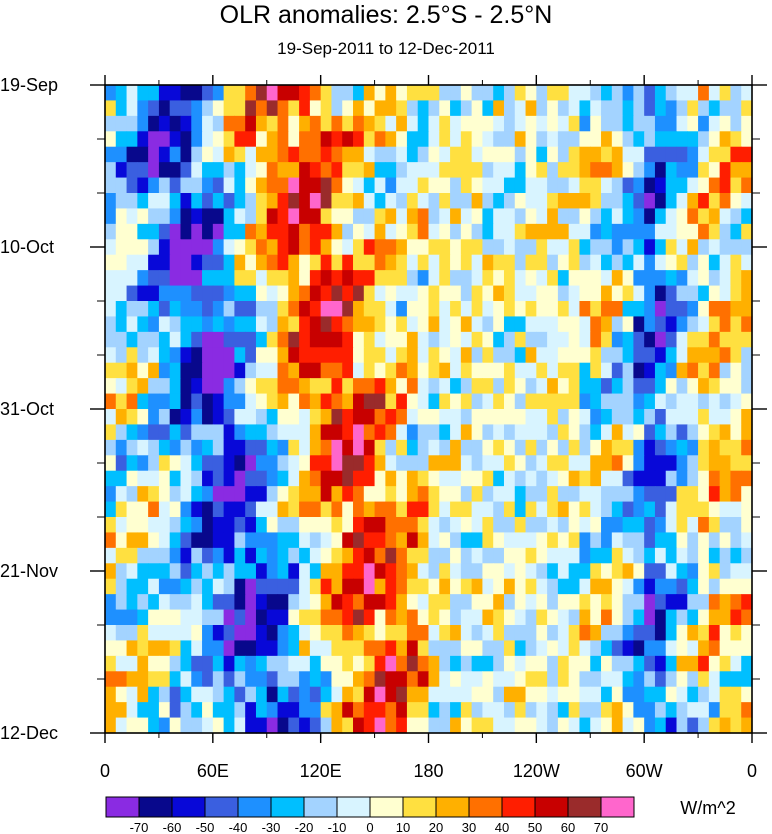 This screenshot has height=834, width=772. Describe the element at coordinates (271, 827) in the screenshot. I see `colorbar-label: -30` at that location.